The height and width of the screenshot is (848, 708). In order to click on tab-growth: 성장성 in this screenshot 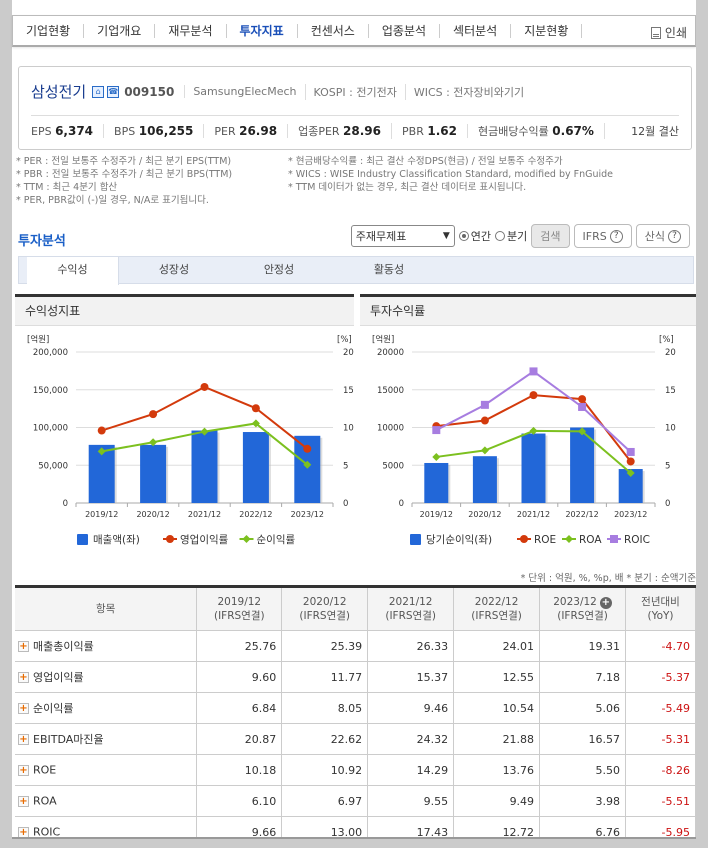, I will do `click(174, 269)`.